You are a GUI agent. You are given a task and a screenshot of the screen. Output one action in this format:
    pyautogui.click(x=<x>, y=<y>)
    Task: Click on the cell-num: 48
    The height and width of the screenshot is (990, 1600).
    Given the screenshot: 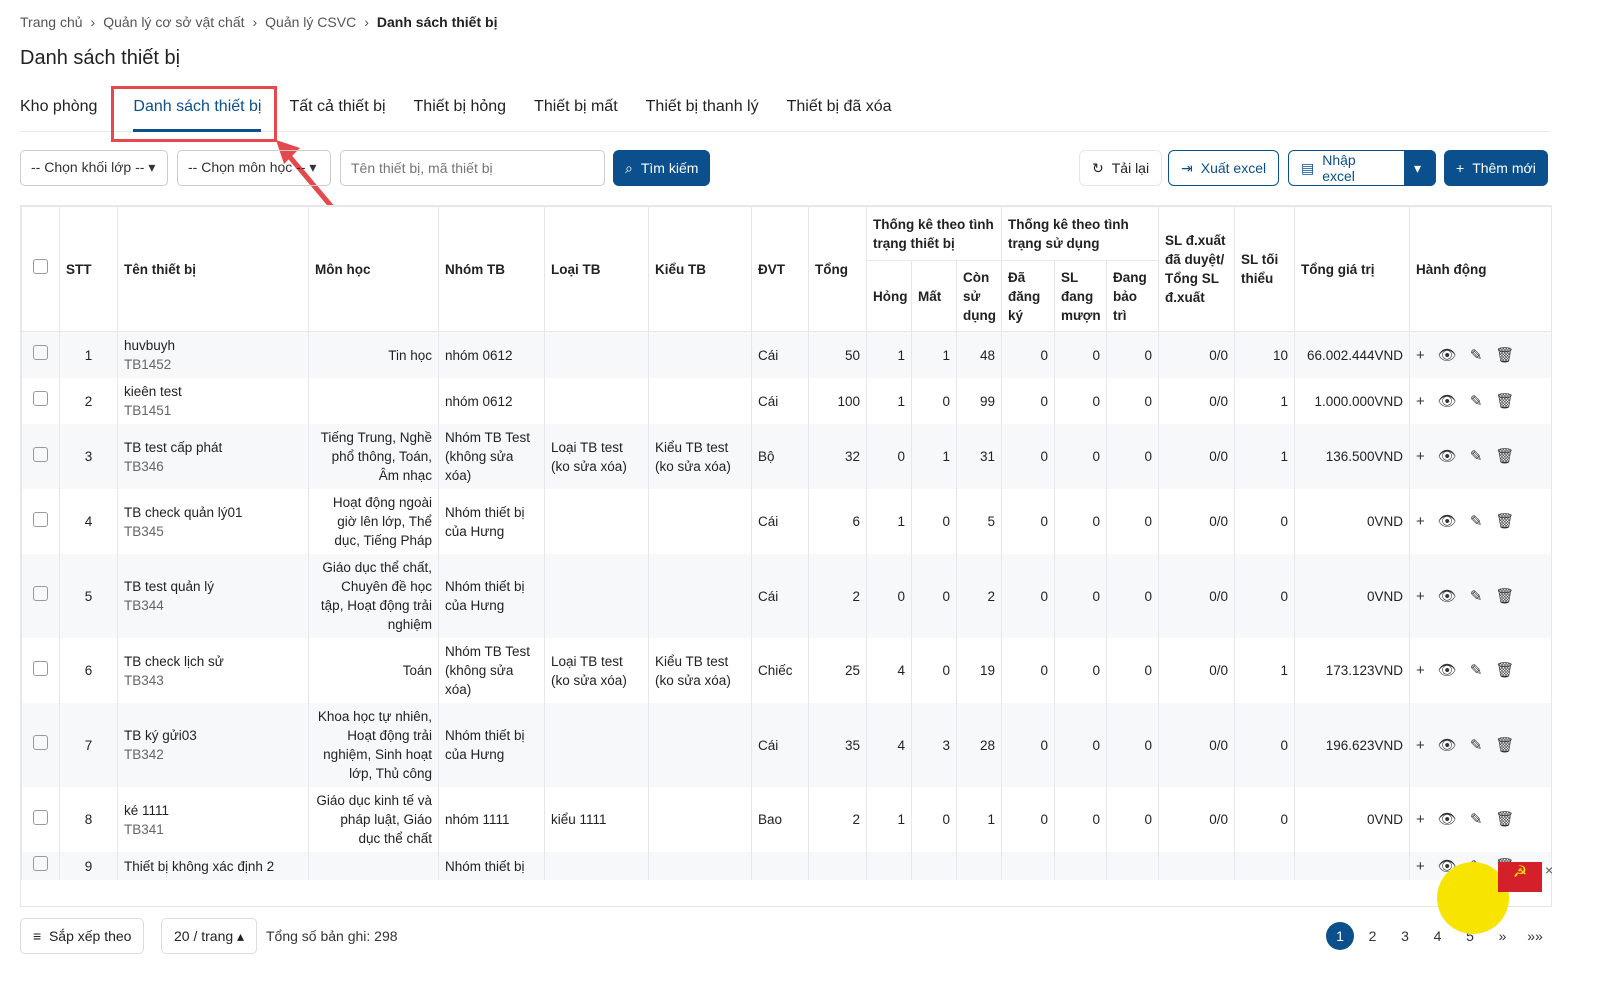 What is the action you would take?
    pyautogui.click(x=979, y=354)
    